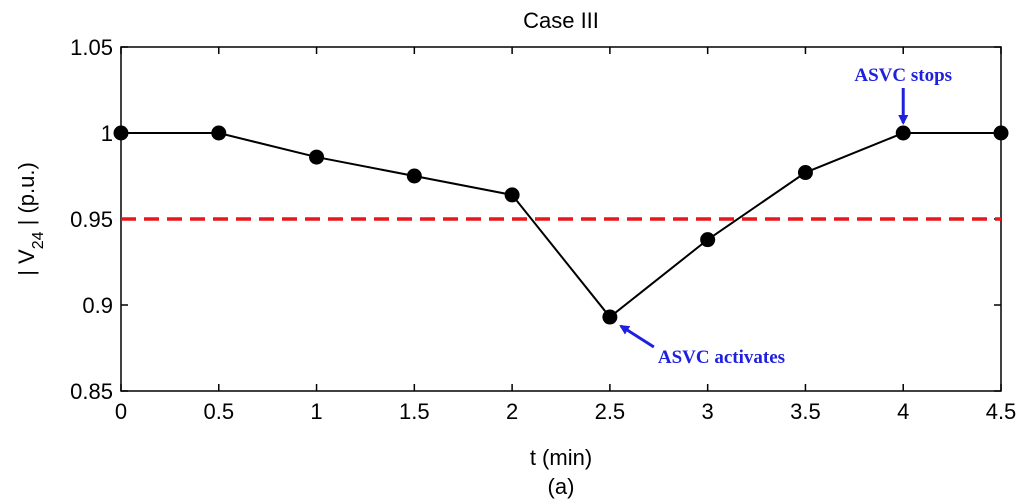 Image resolution: width=1024 pixels, height=503 pixels. Describe the element at coordinates (903, 411) in the screenshot. I see `x-tick-label: 4` at that location.